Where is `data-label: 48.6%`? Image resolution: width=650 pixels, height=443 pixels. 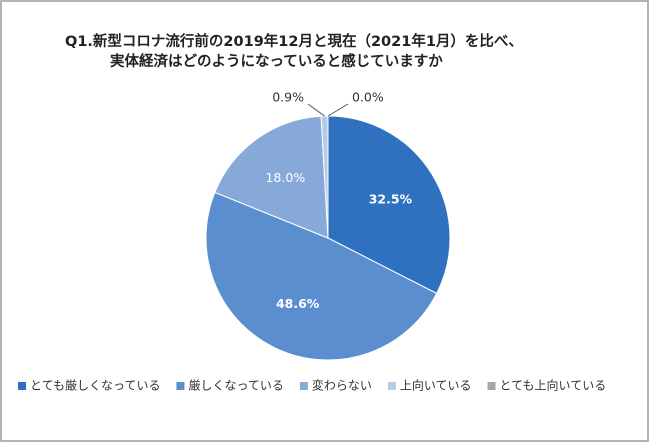
data-label: 48.6% is located at coordinates (298, 303).